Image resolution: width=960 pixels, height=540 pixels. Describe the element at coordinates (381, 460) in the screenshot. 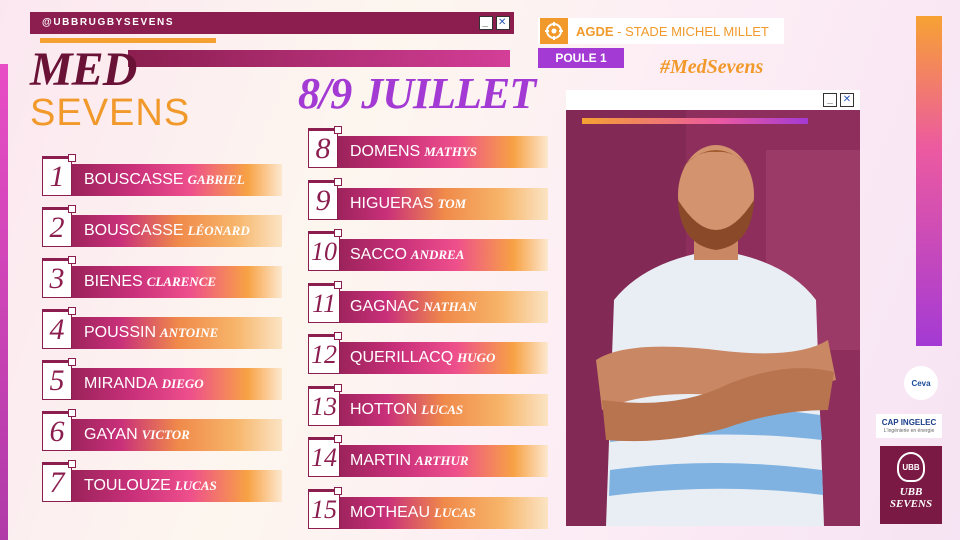

I see `player-last-name: MARTIN` at that location.